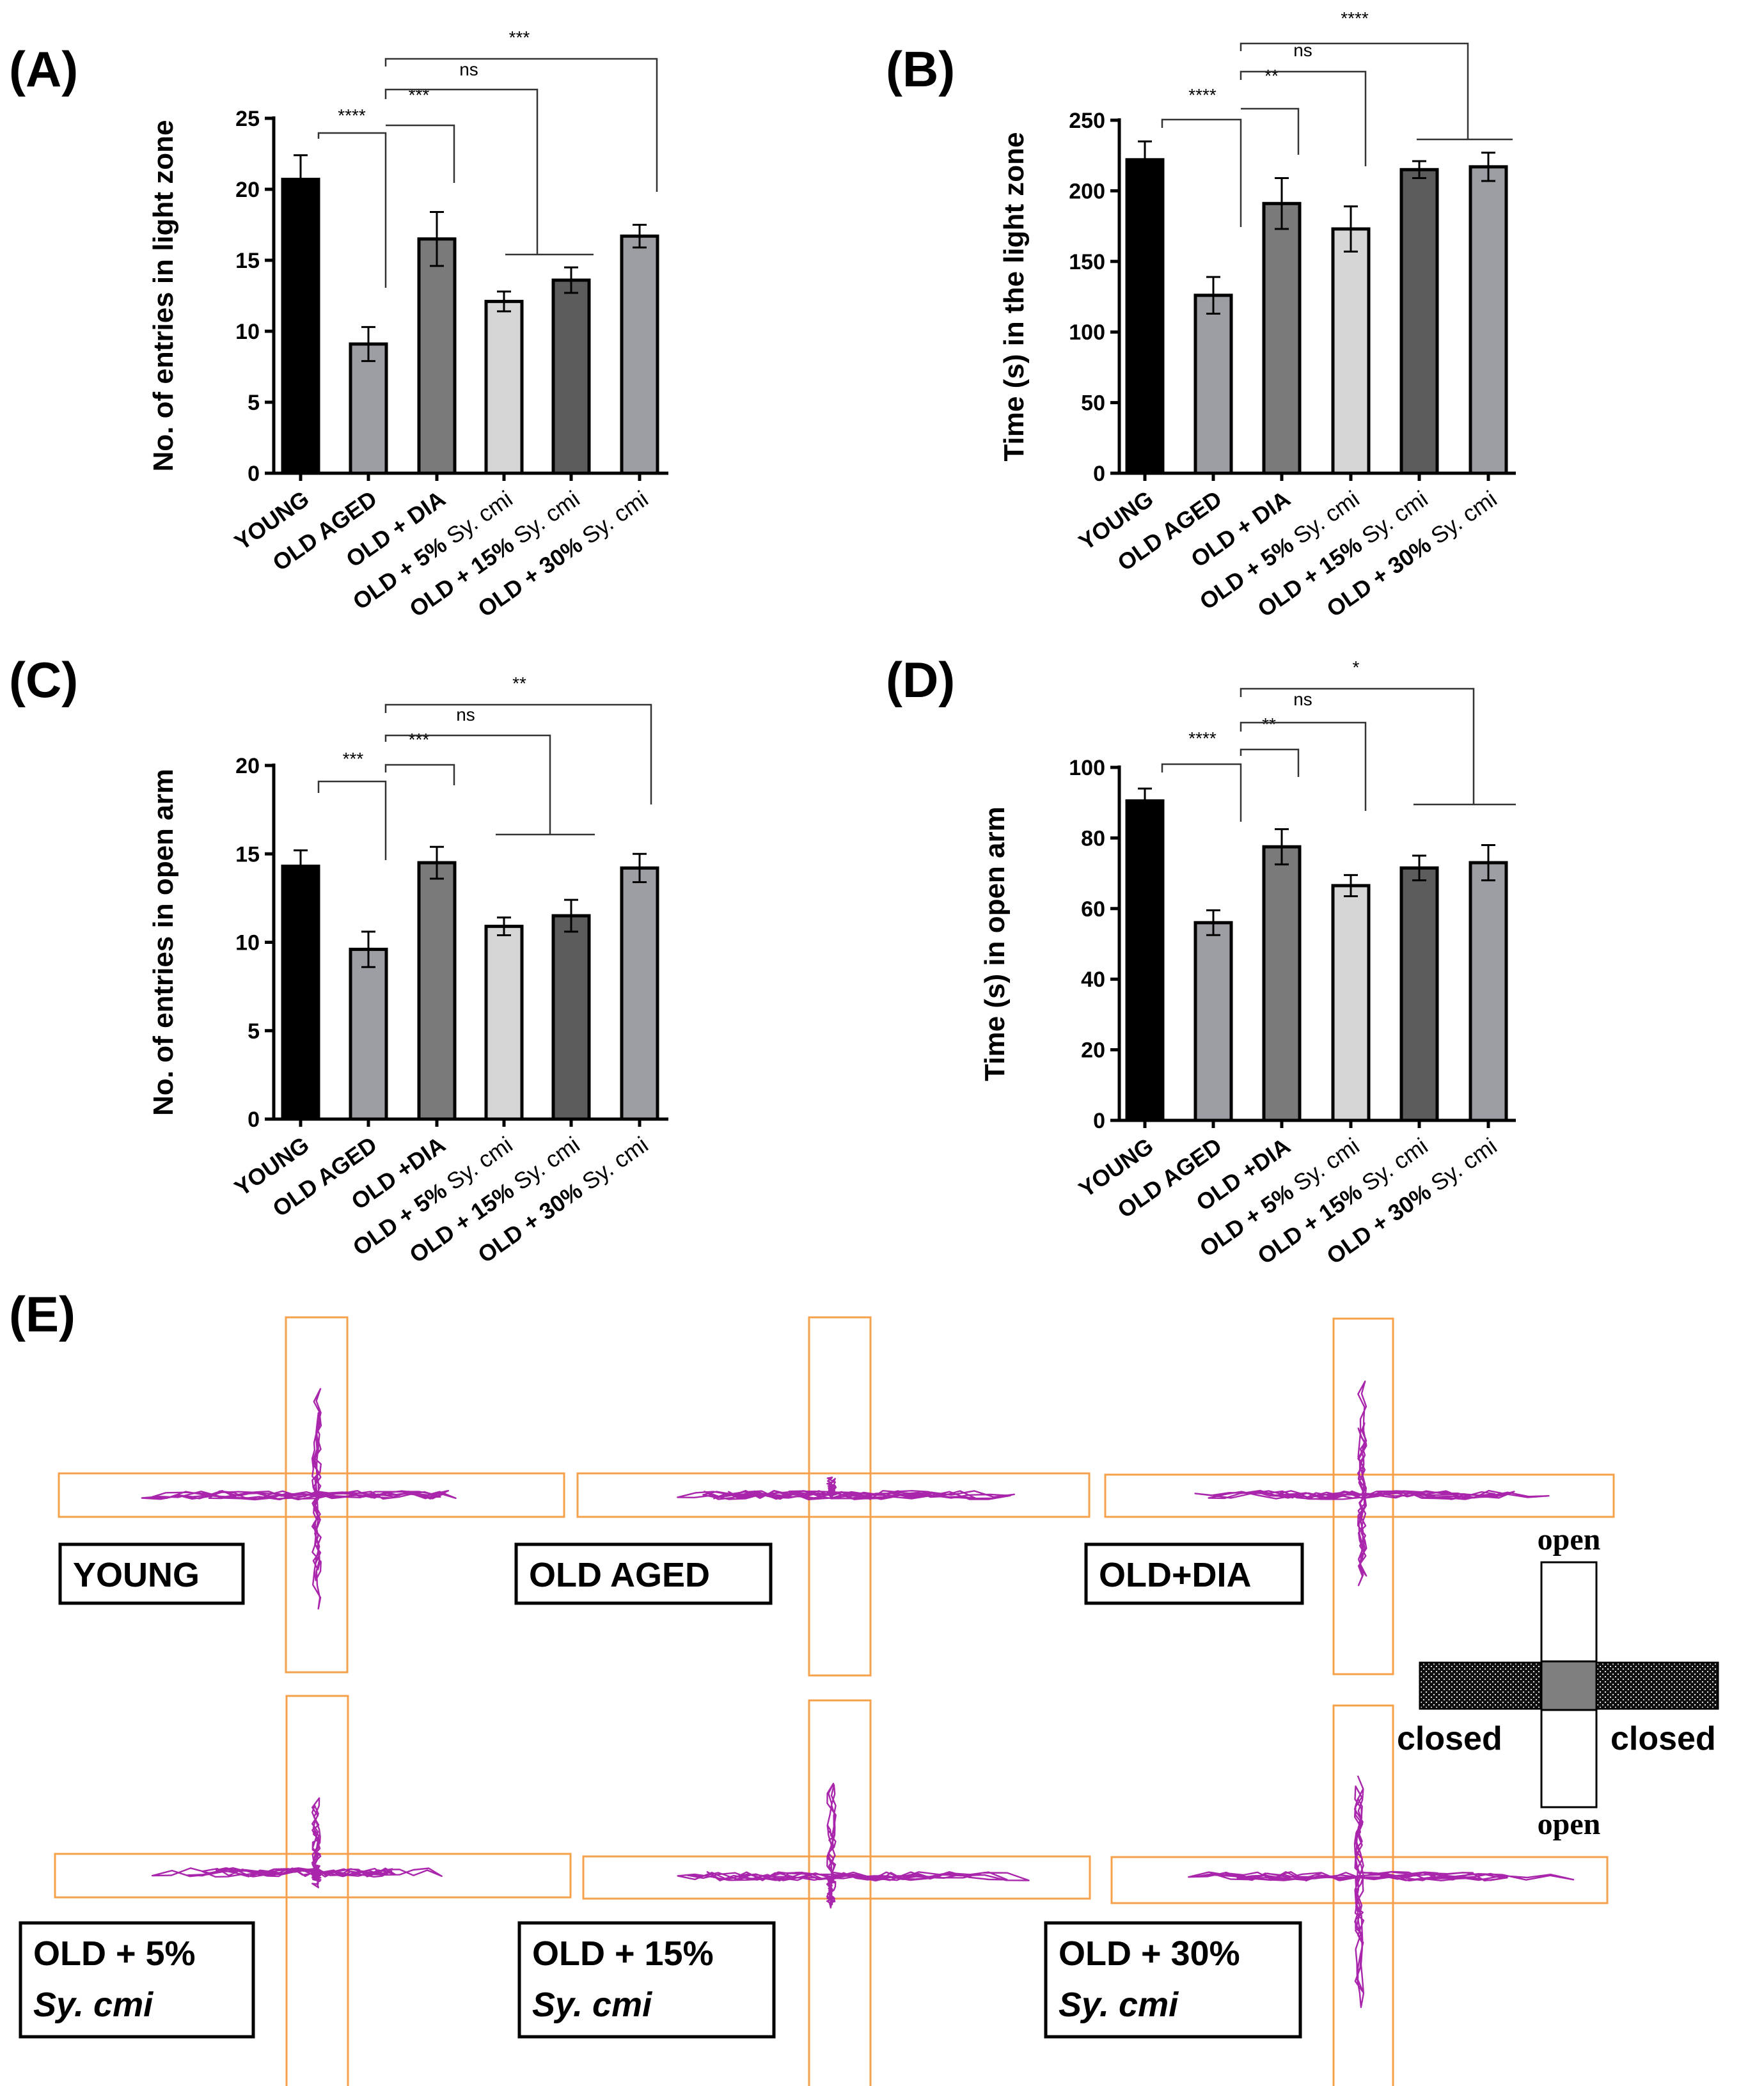  I want to click on legend-closed-left: closed, so click(1449, 1739).